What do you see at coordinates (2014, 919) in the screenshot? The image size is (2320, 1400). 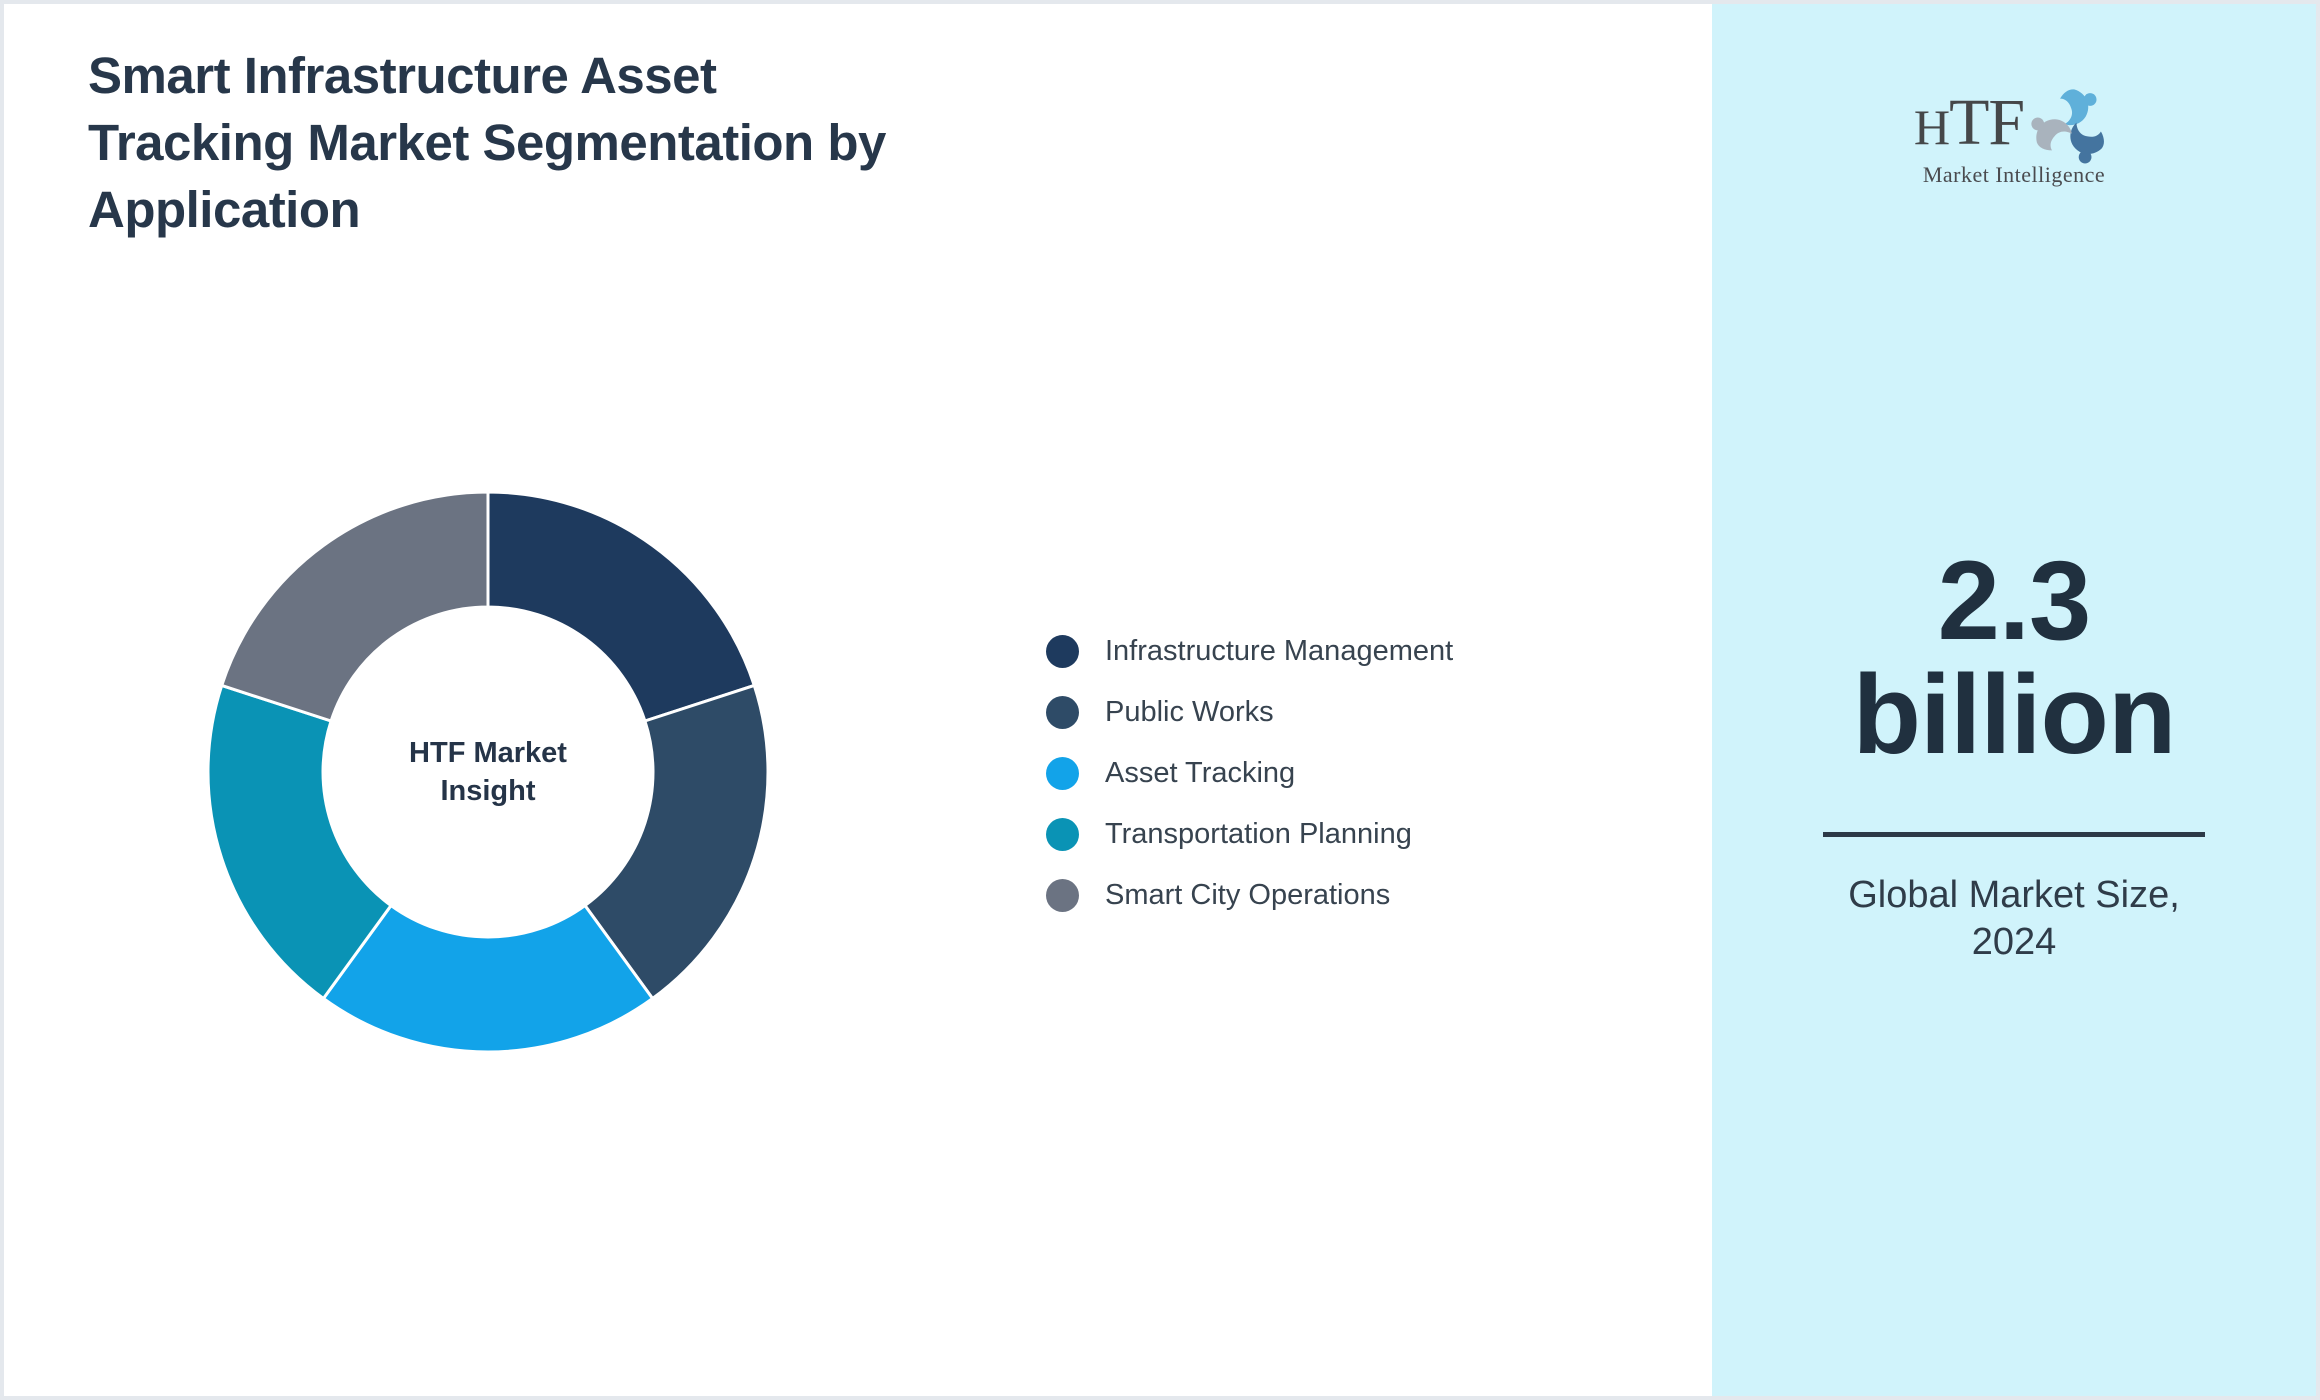 I see `market-size-caption: Global Market Size, 2024` at bounding box center [2014, 919].